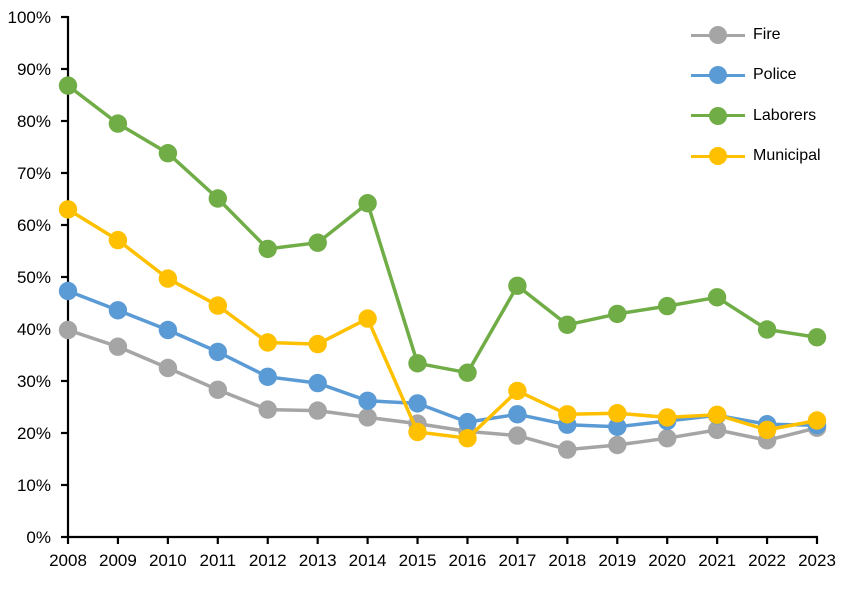  I want to click on y-axis-tick-label: 10%, so click(34, 485).